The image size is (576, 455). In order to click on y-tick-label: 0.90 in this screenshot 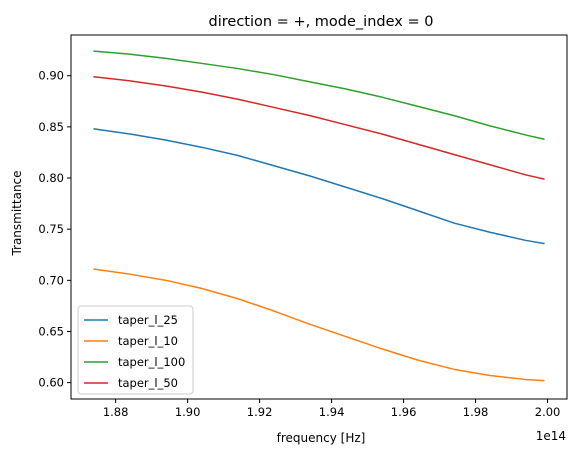, I will do `click(51, 76)`.